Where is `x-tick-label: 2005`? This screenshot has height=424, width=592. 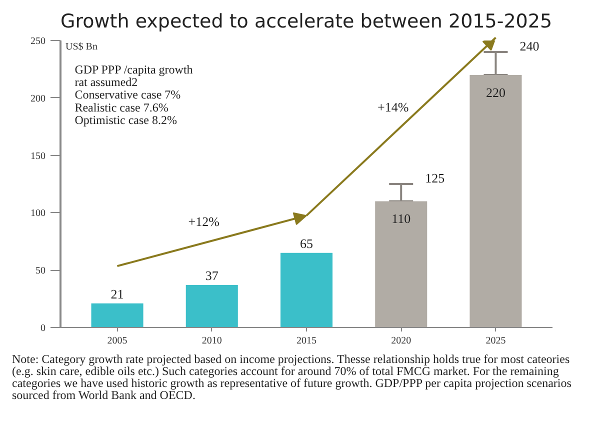
x-tick-label: 2005 is located at coordinates (117, 341).